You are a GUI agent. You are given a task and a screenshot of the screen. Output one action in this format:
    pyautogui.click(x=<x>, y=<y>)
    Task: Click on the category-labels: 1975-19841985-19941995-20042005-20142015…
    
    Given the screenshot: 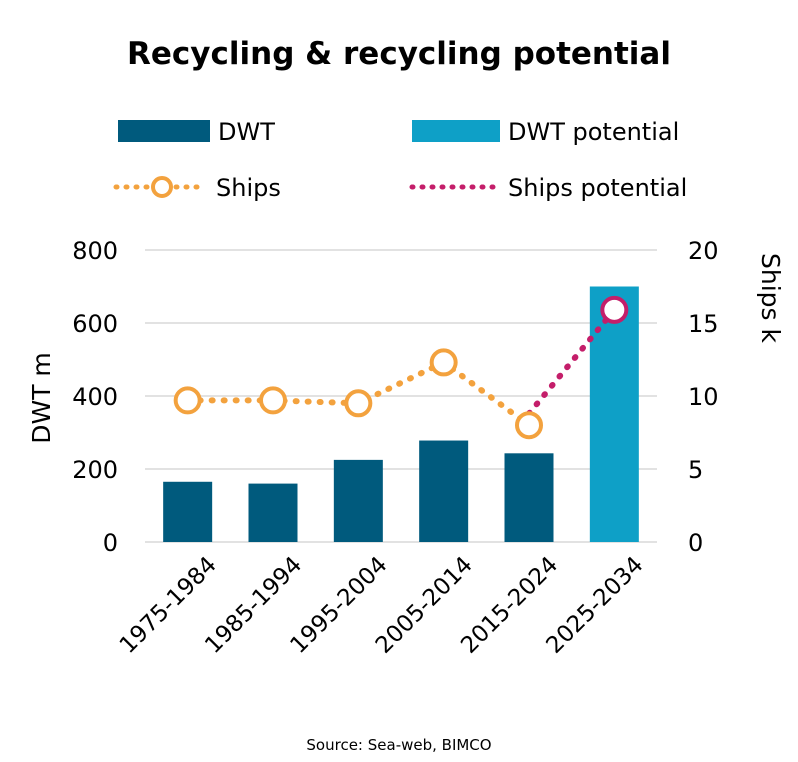 What is the action you would take?
    pyautogui.click(x=382, y=605)
    